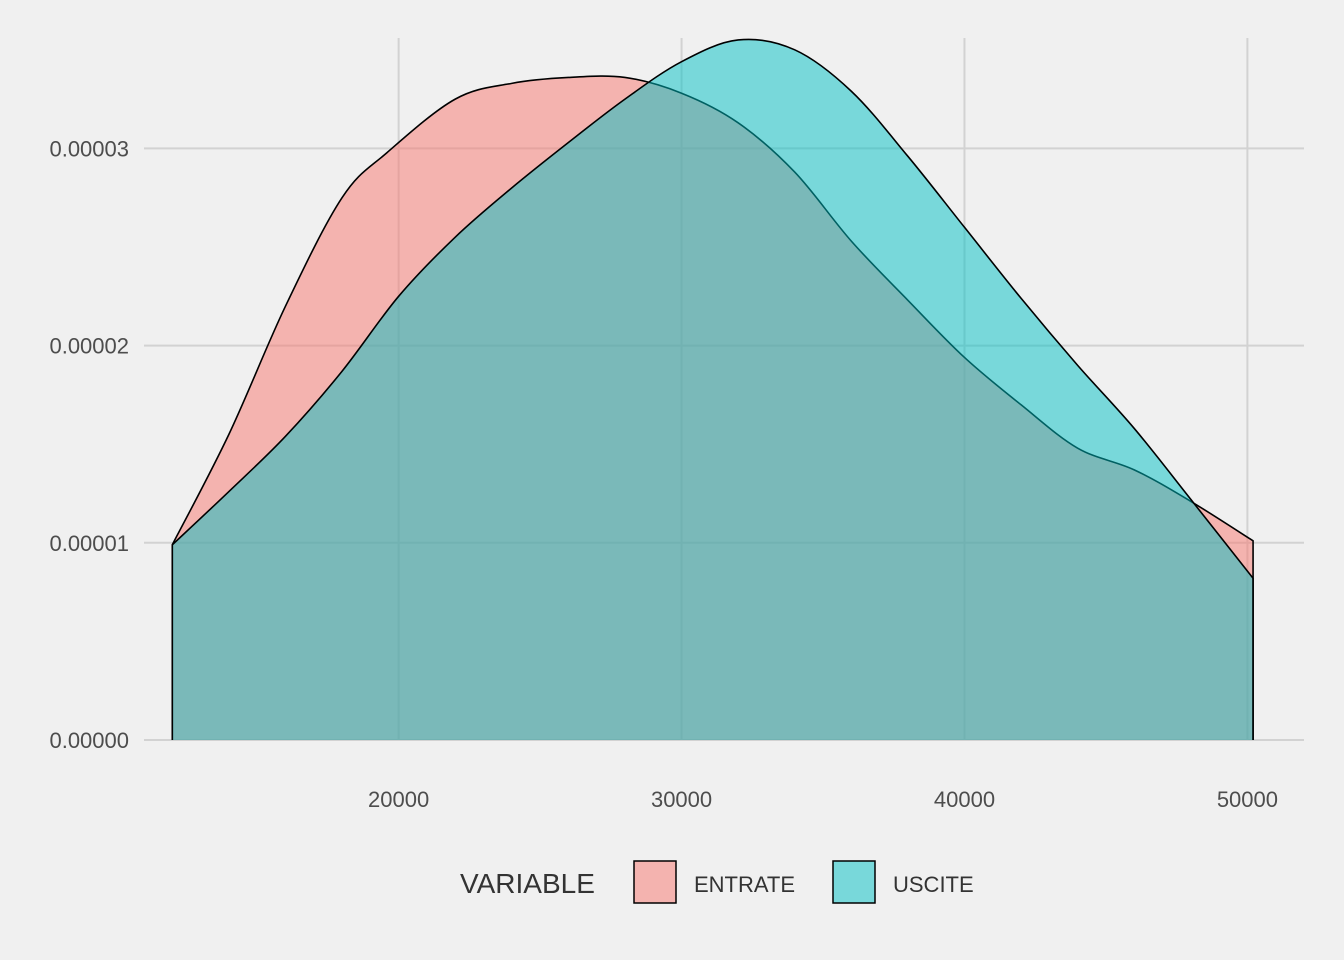  What do you see at coordinates (1247, 799) in the screenshot?
I see `x-tick-label: 50000` at bounding box center [1247, 799].